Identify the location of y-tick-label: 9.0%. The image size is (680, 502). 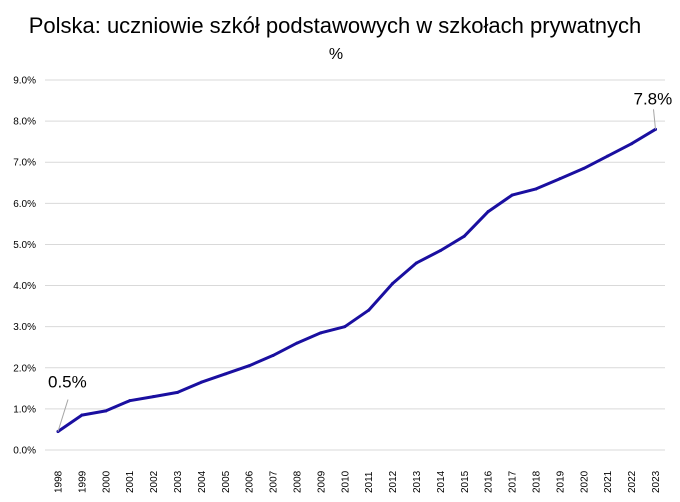
(24, 81).